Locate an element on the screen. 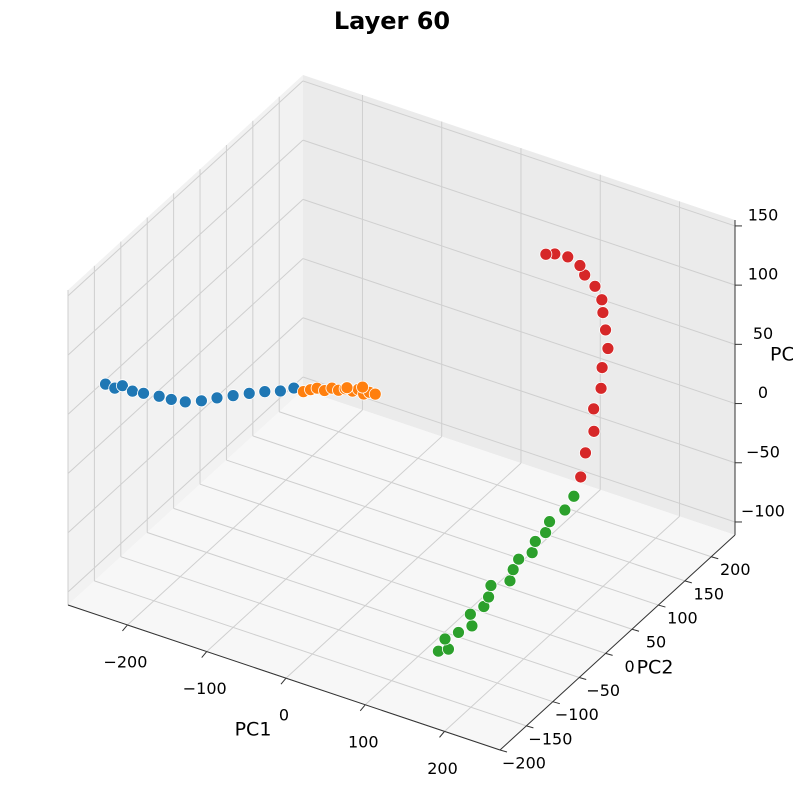 The height and width of the screenshot is (811, 793). z-tick-label: 100 is located at coordinates (763, 274).